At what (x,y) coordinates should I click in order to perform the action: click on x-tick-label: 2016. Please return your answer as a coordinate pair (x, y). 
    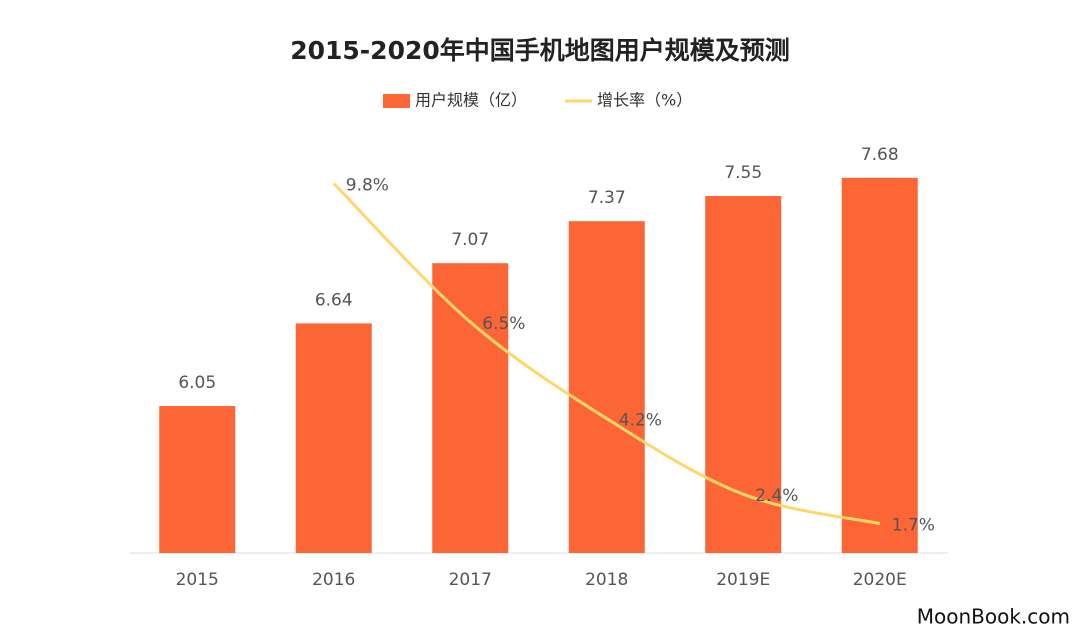
    Looking at the image, I should click on (333, 580).